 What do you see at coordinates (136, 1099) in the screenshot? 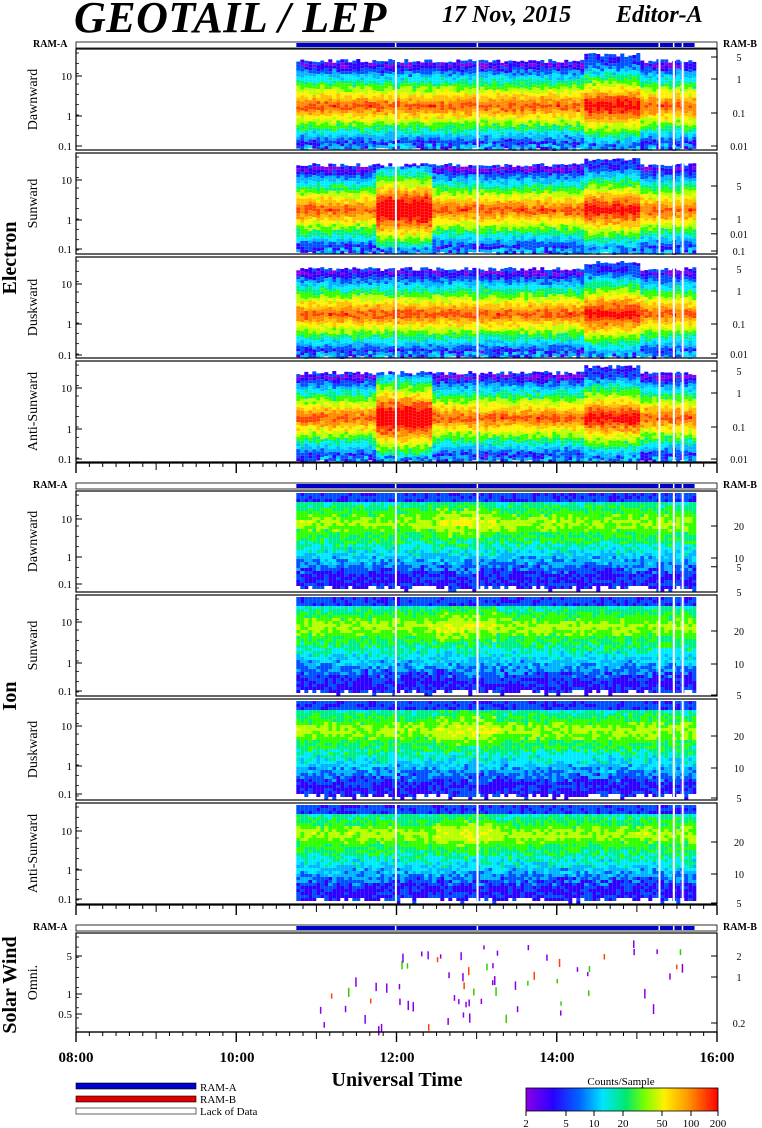
I see `legend-swatch-ram-b` at bounding box center [136, 1099].